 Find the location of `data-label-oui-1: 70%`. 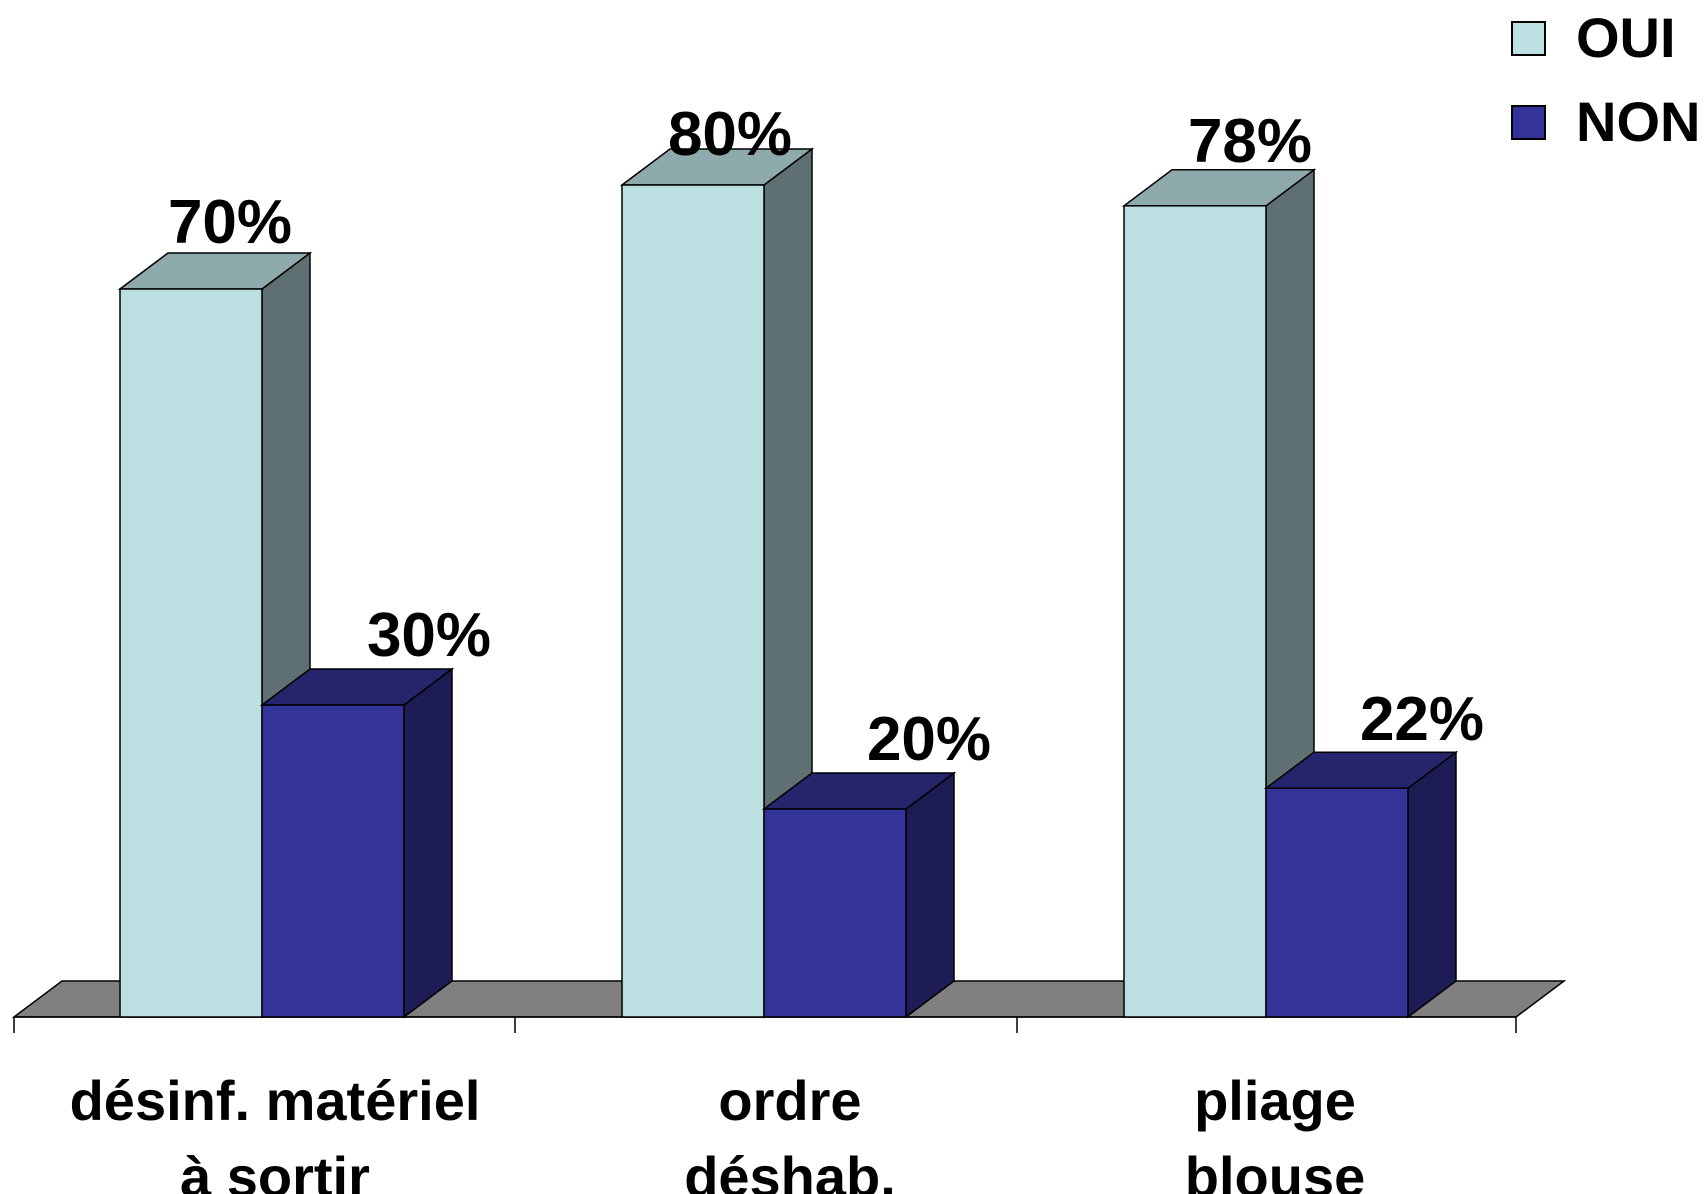

data-label-oui-1: 70% is located at coordinates (230, 222).